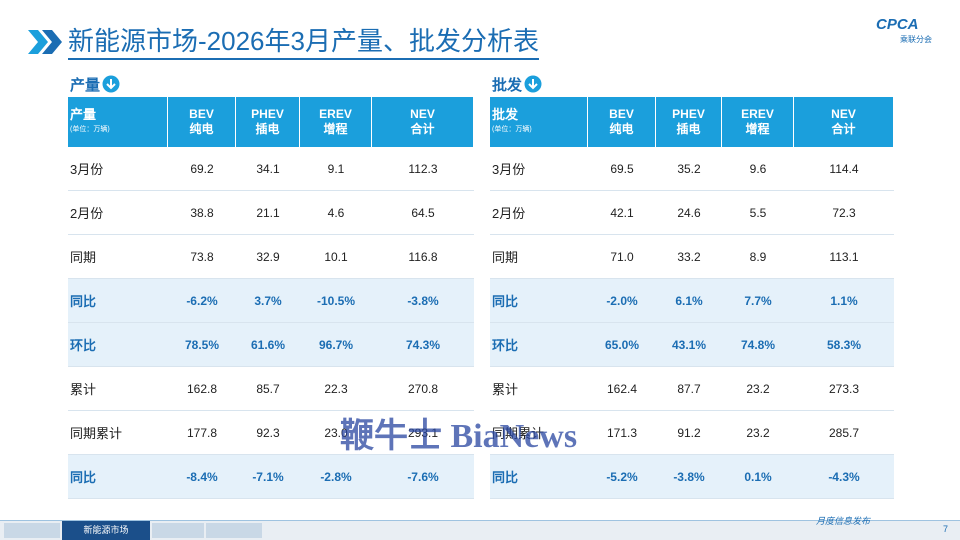 This screenshot has height=540, width=960. I want to click on data-cell: 270.8, so click(423, 389).